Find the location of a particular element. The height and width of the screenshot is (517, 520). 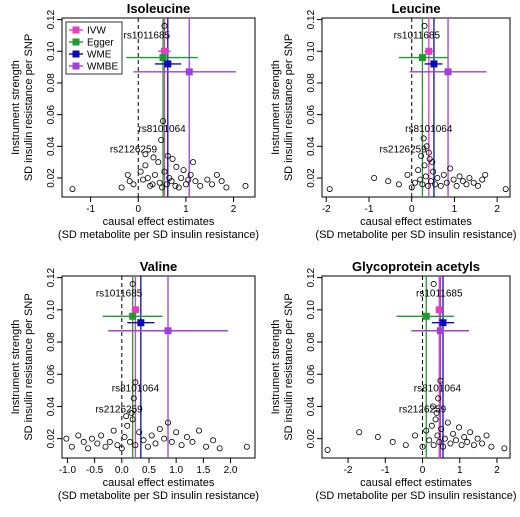

y-tick-label: 0.06 is located at coordinates (51, 374).